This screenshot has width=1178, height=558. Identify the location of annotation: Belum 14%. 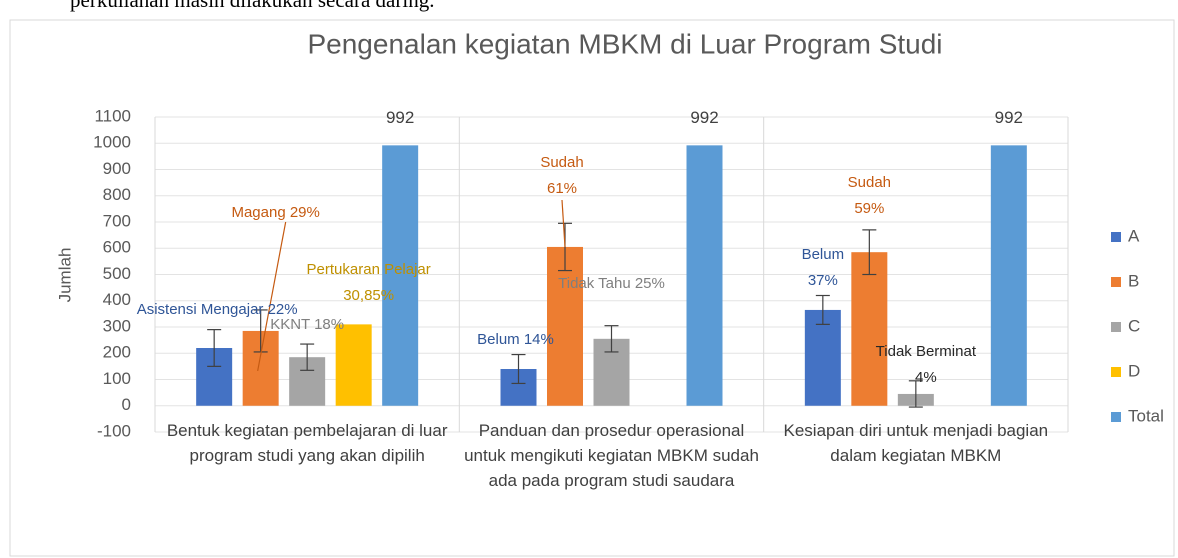
(515, 339).